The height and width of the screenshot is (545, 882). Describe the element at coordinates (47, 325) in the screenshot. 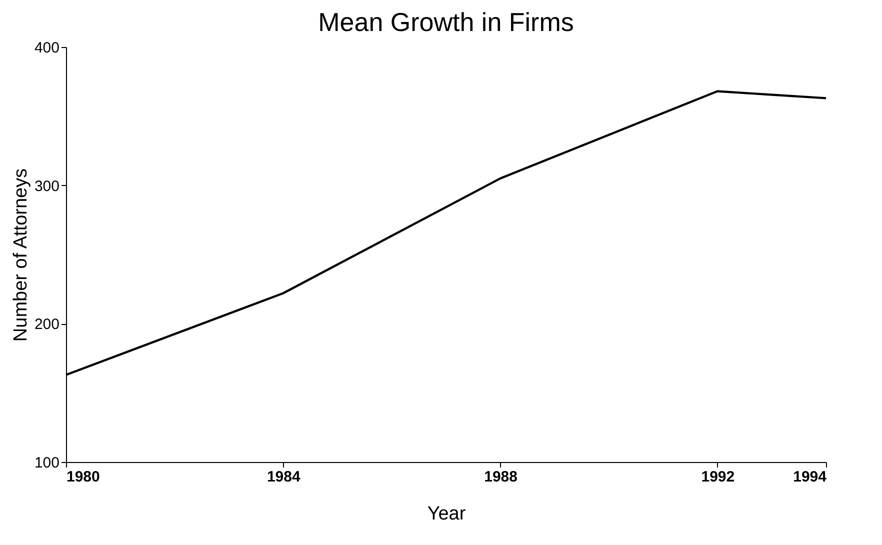

I see `y-tick-label: 200` at that location.